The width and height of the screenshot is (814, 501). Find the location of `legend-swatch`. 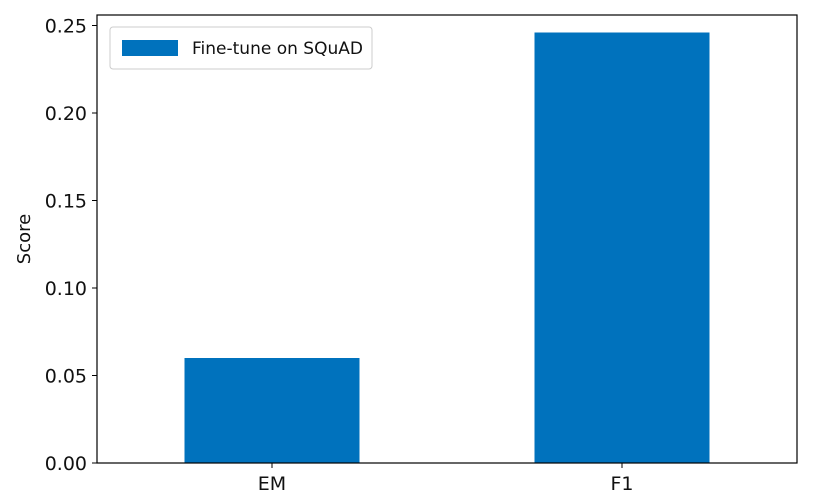

legend-swatch is located at coordinates (150, 48).